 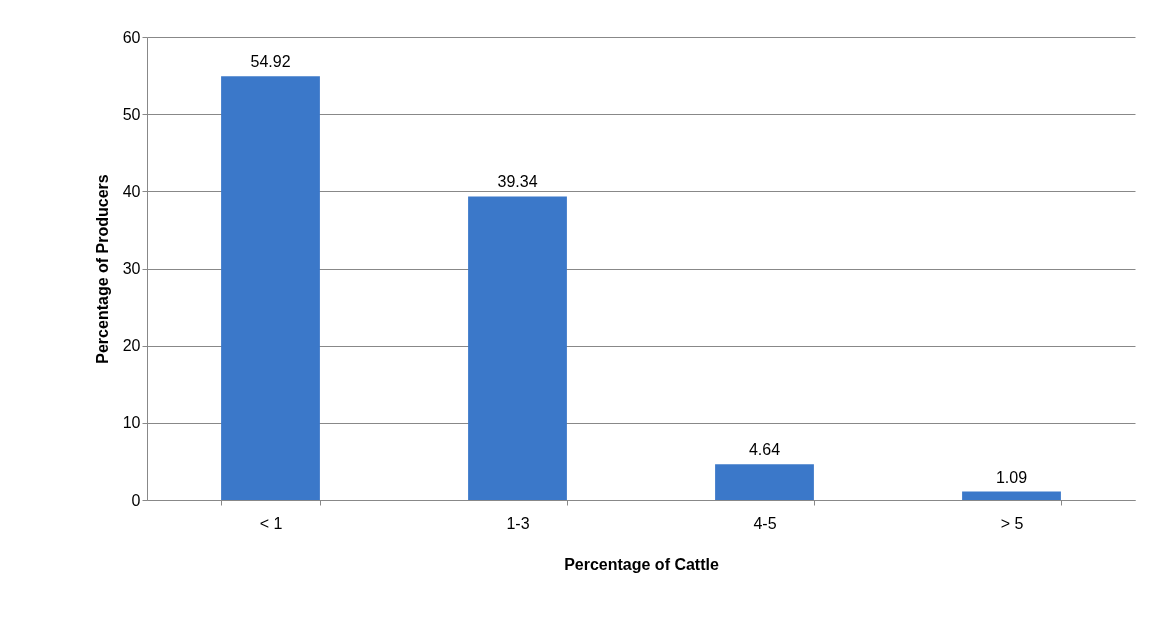 I want to click on y-tick-label: 60, so click(x=131, y=37).